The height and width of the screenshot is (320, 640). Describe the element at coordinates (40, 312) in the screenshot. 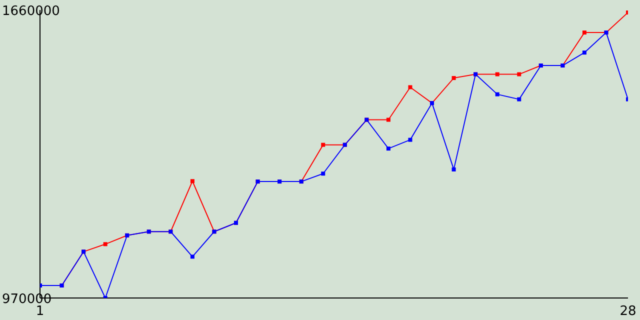

I see `x-tick-label: 1` at that location.